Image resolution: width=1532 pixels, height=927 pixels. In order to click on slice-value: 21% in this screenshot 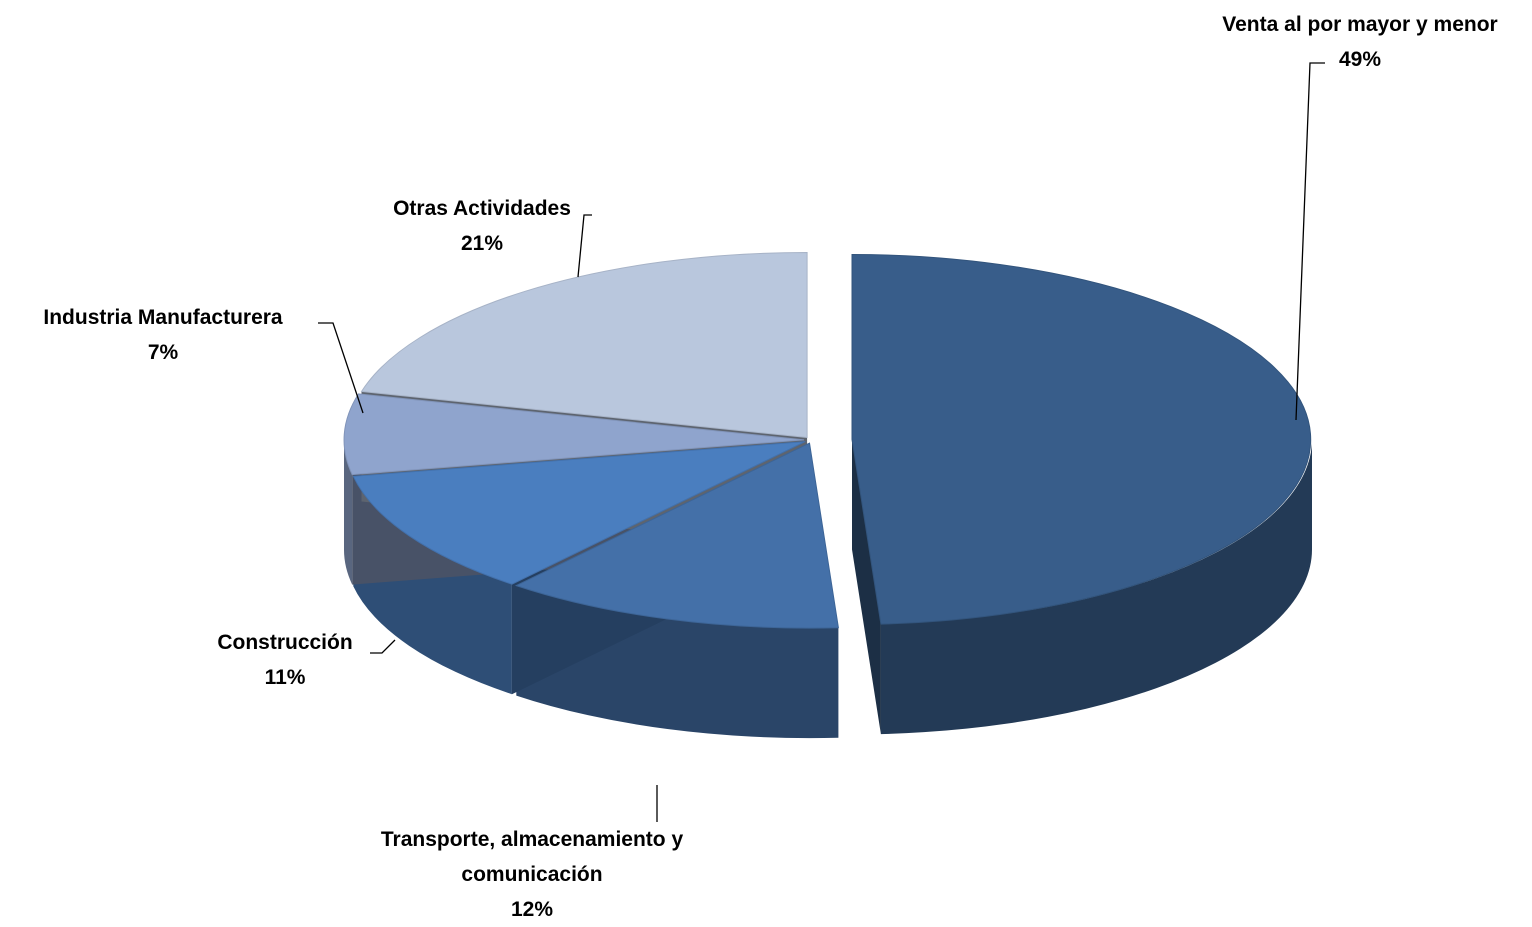, I will do `click(482, 243)`.